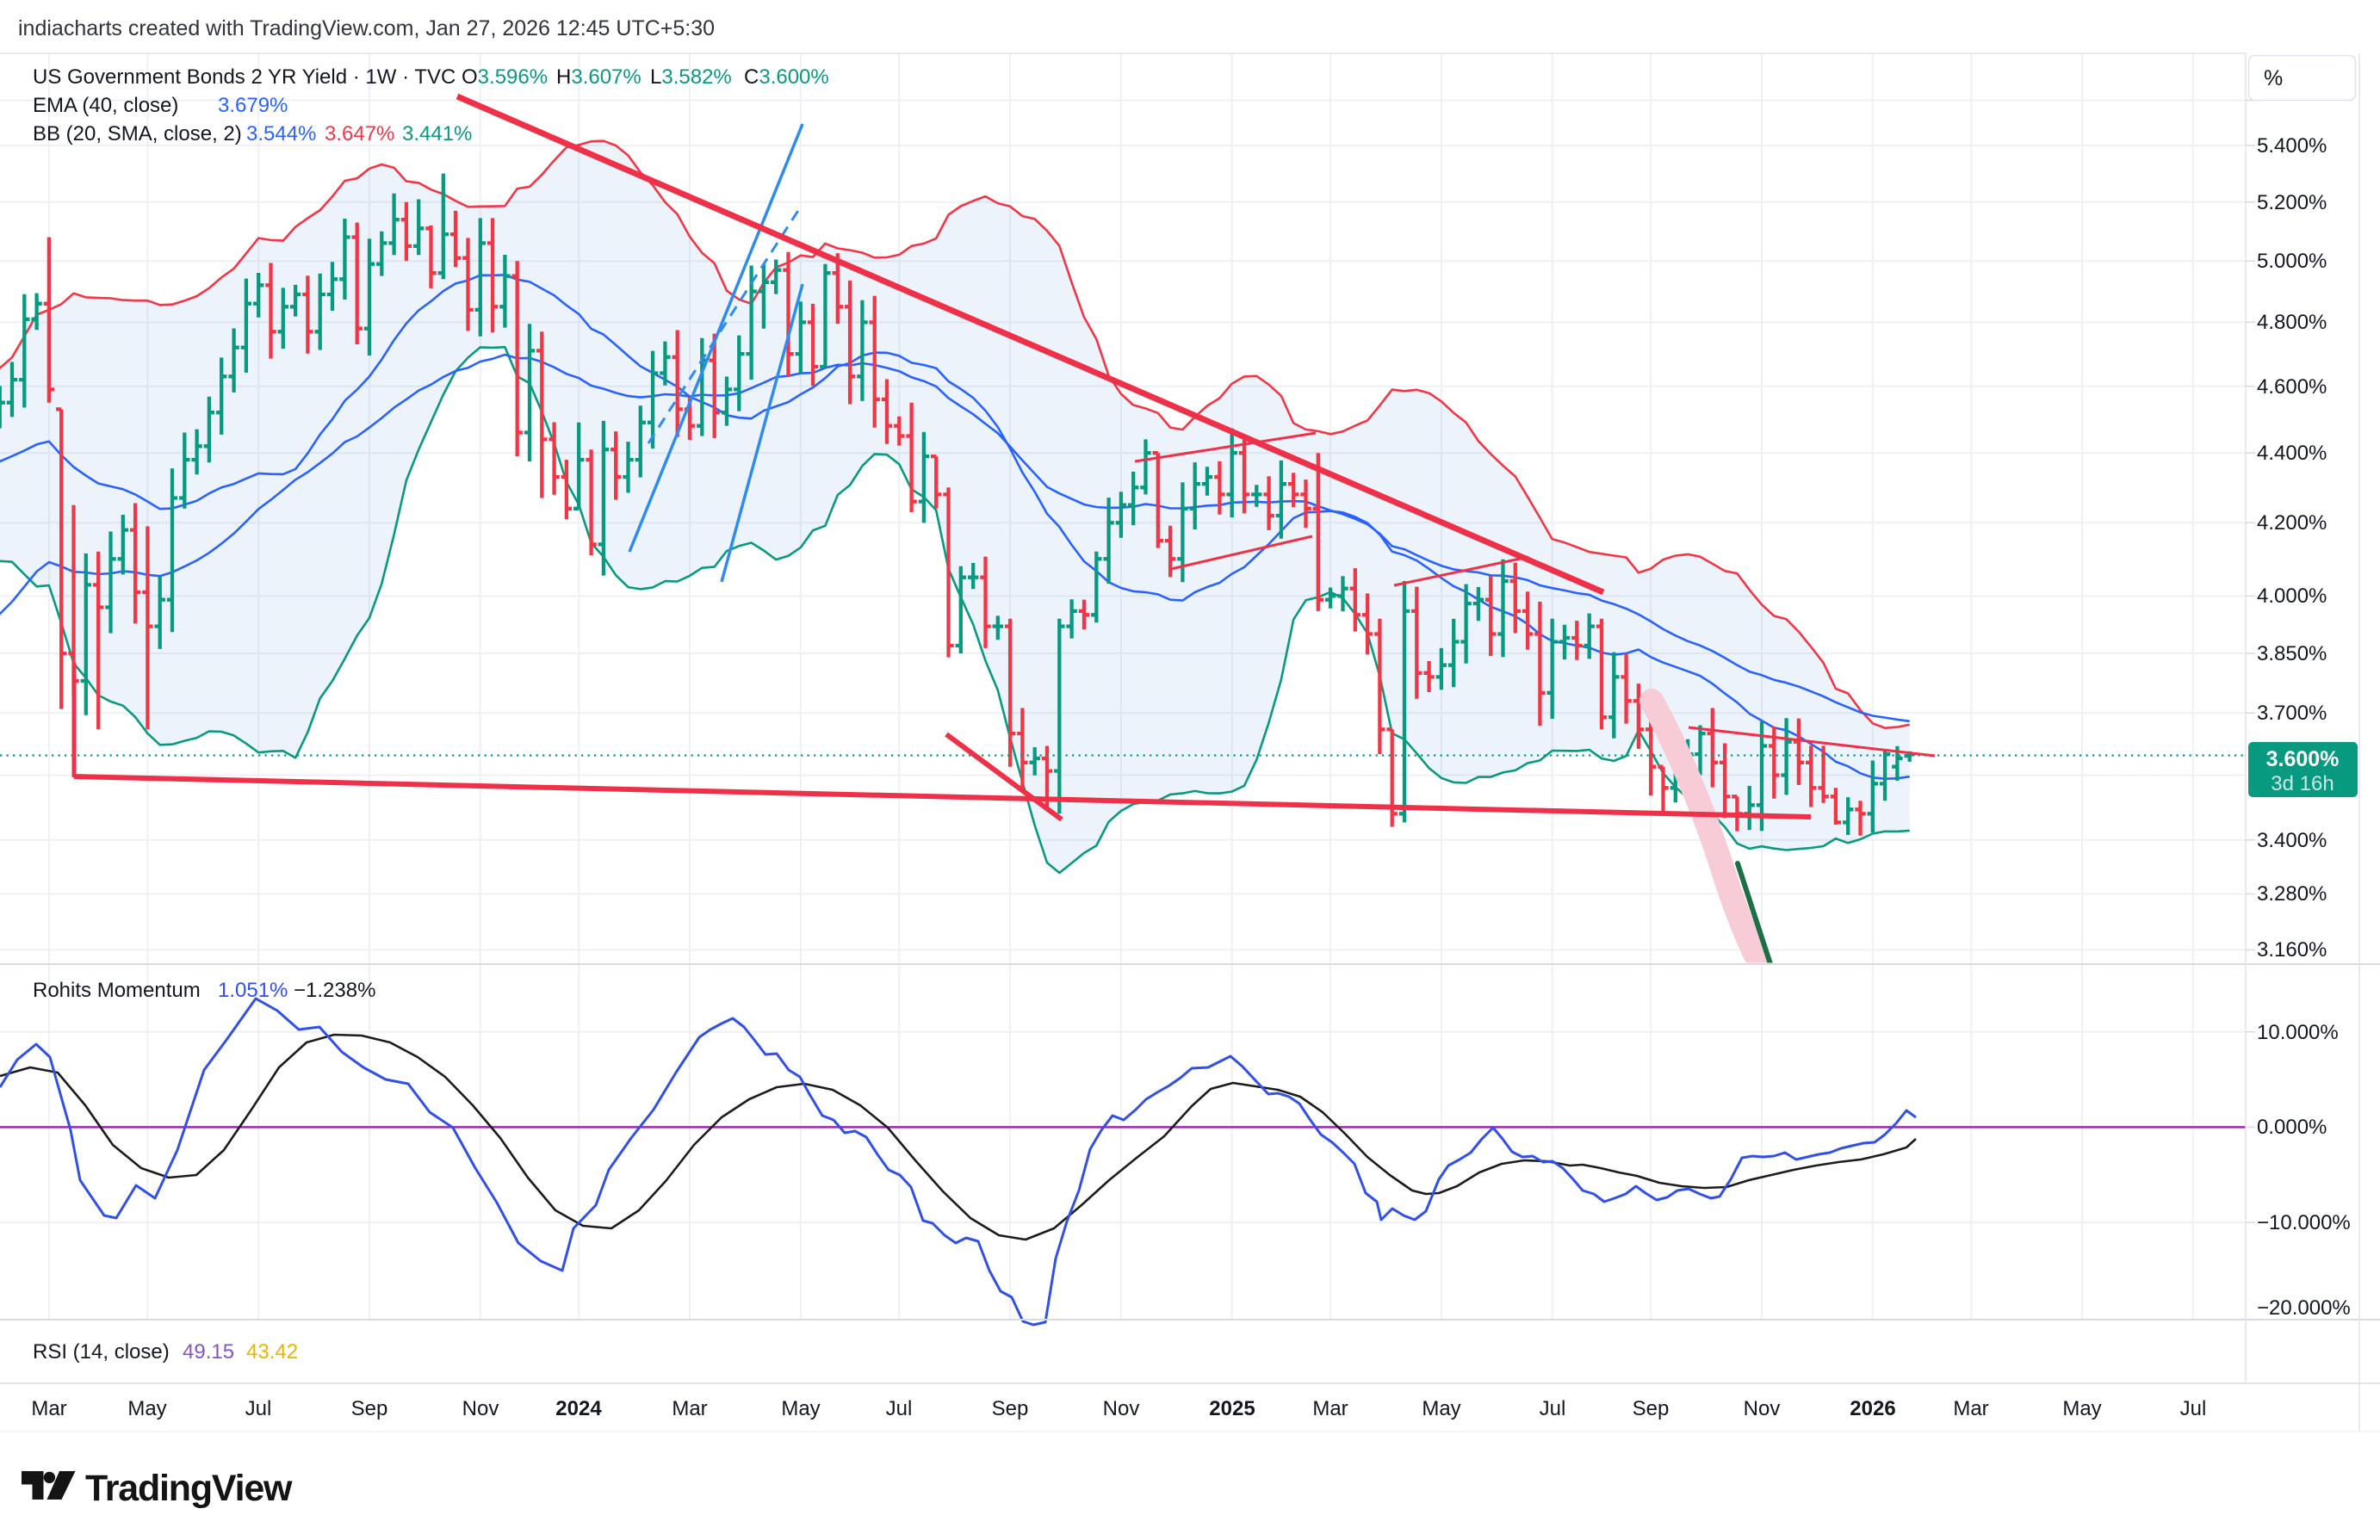  What do you see at coordinates (2292, 950) in the screenshot?
I see `svg-text: 3.160%` at bounding box center [2292, 950].